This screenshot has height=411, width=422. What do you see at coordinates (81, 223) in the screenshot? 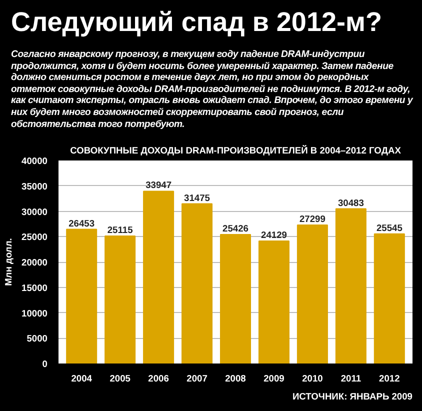
I see `data-label: 26453` at bounding box center [81, 223].